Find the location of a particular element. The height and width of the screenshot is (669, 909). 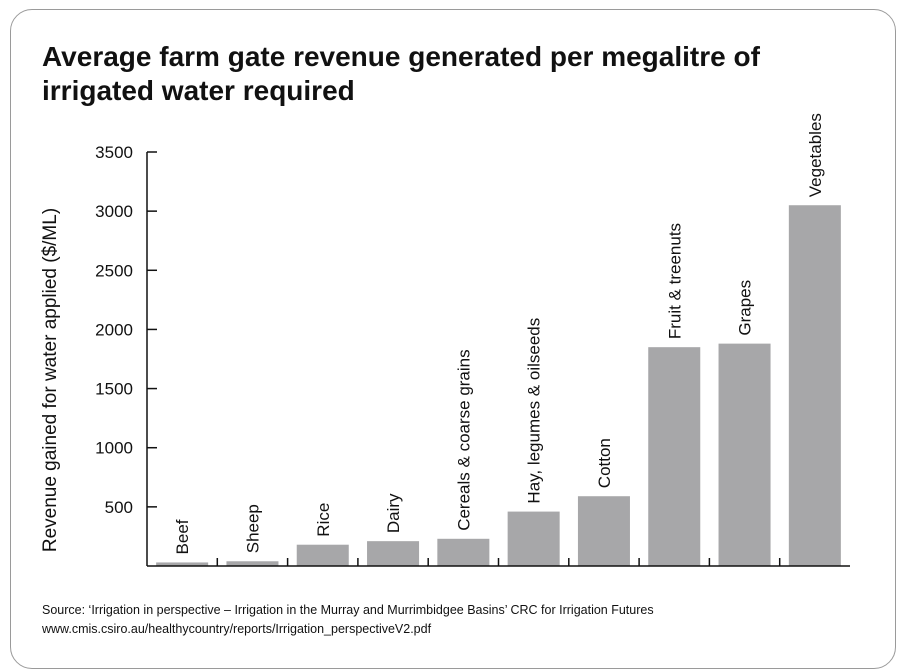

category-label: Beef is located at coordinates (182, 536).